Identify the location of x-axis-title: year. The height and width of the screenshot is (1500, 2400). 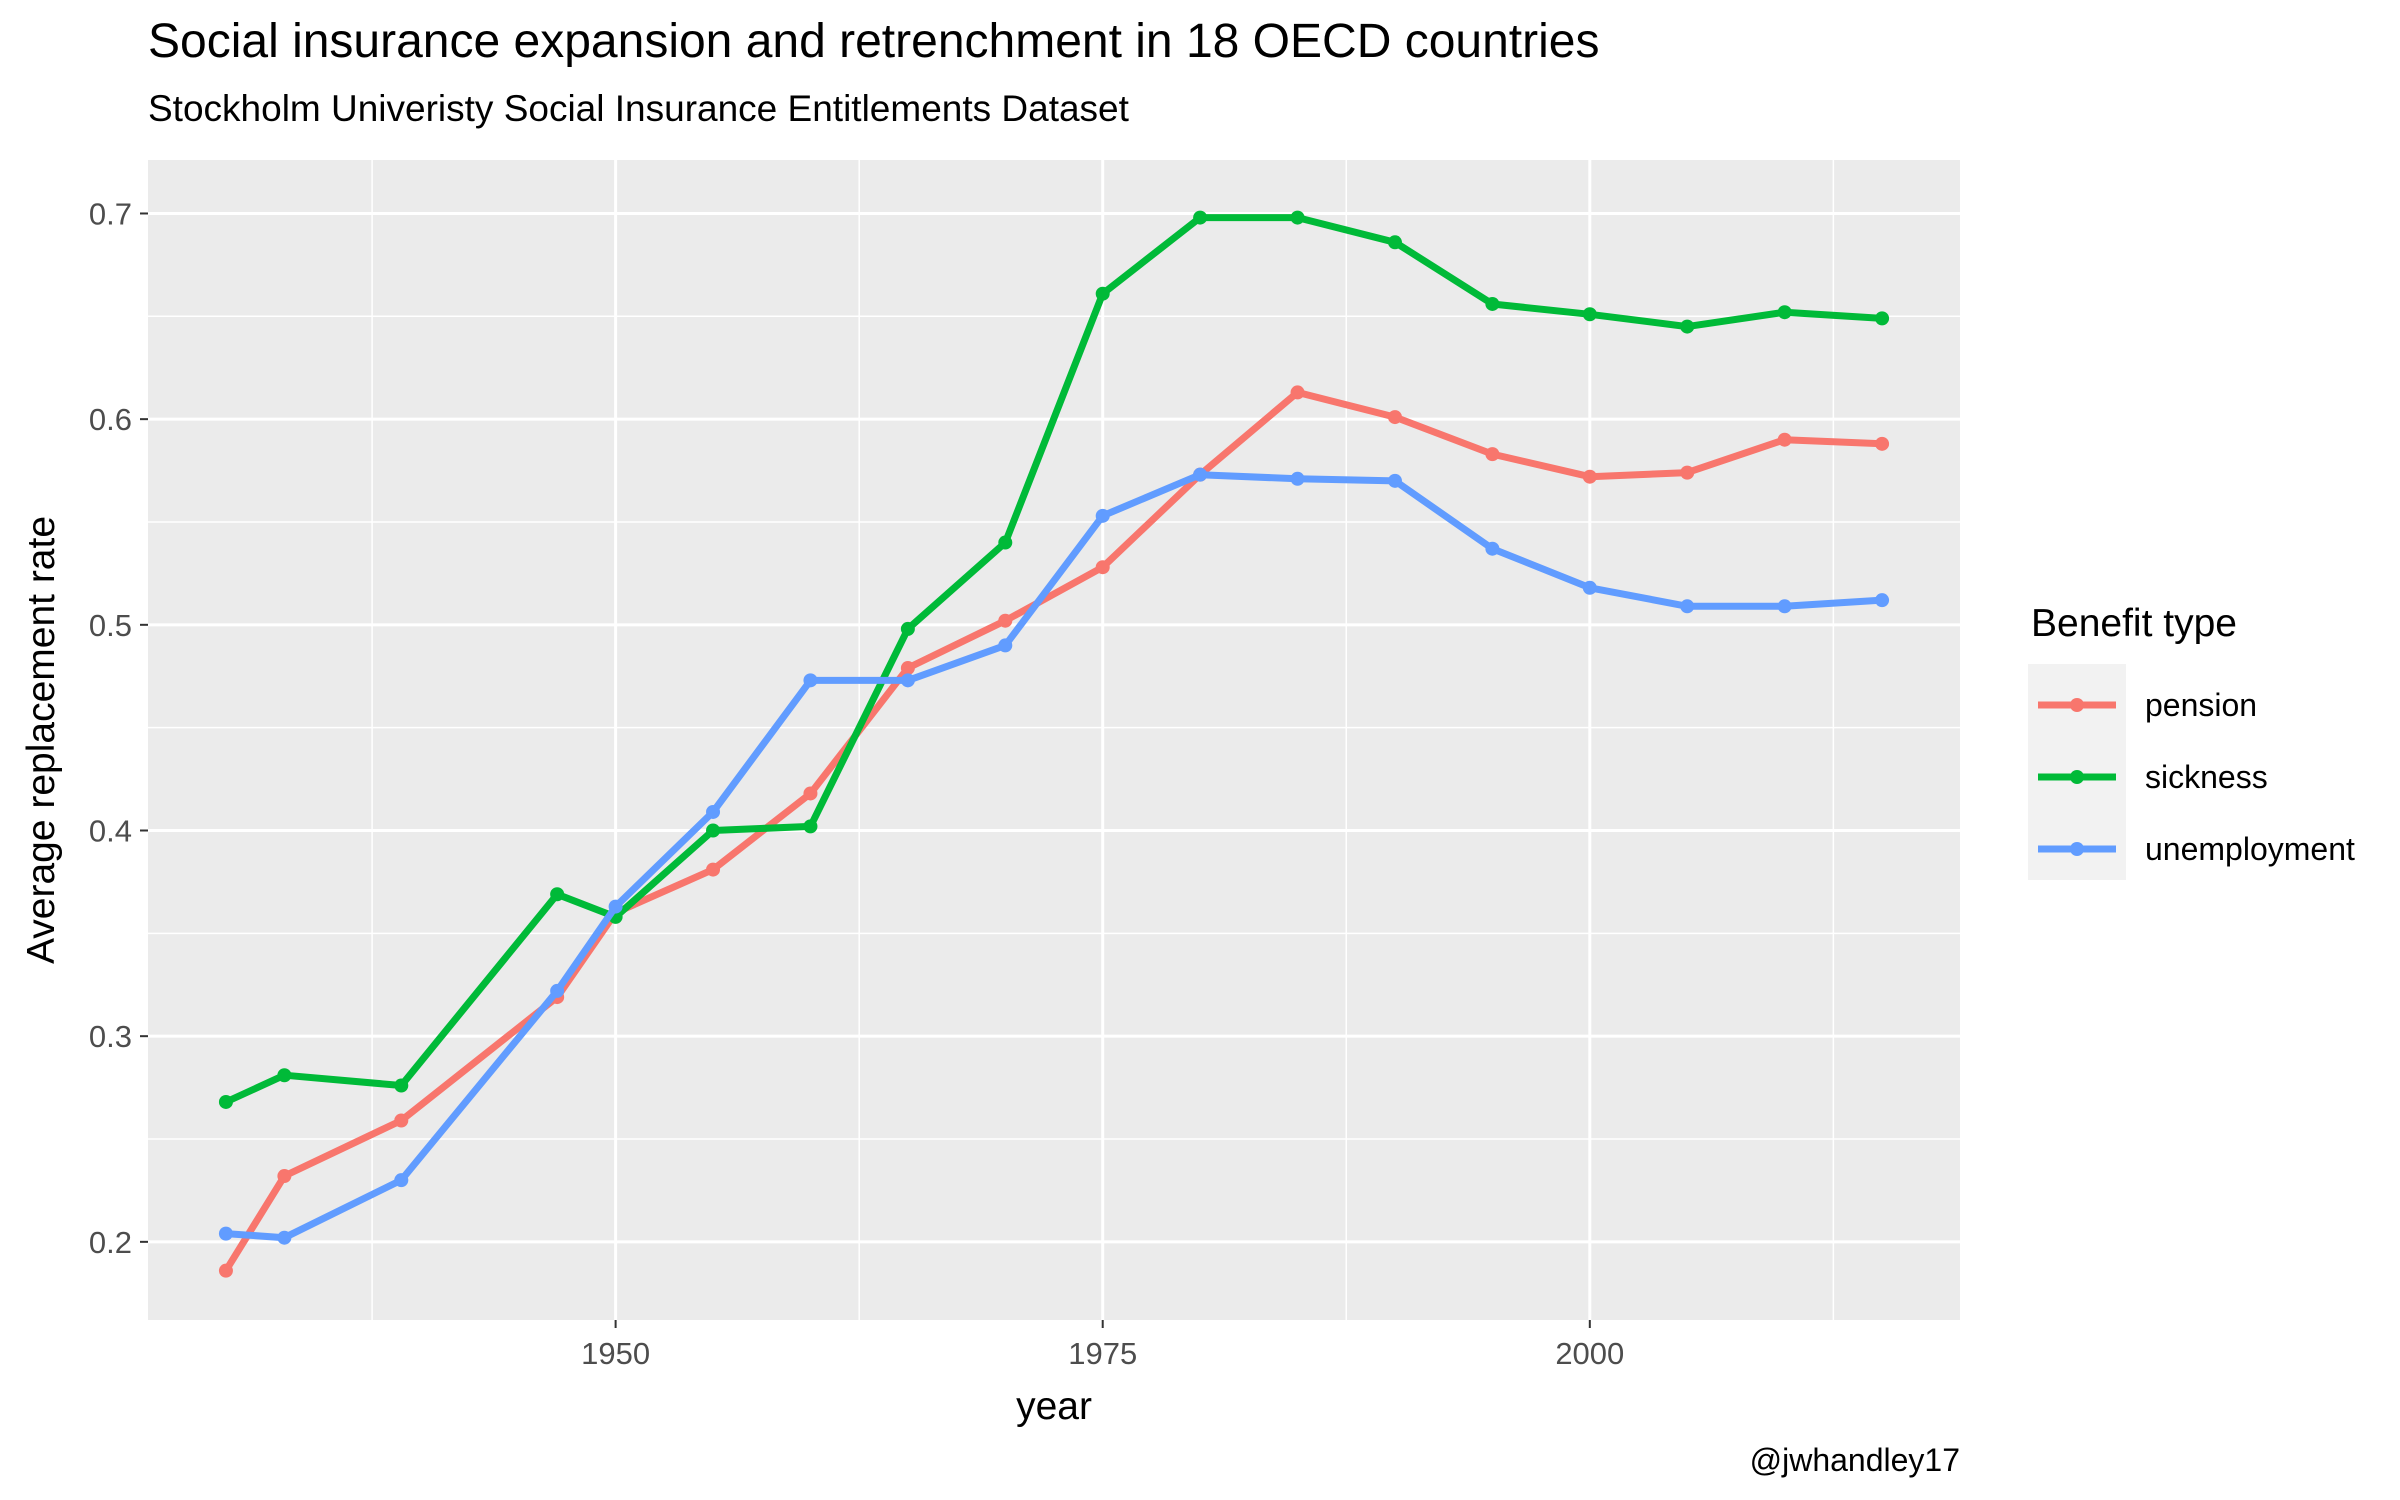
(1054, 1406).